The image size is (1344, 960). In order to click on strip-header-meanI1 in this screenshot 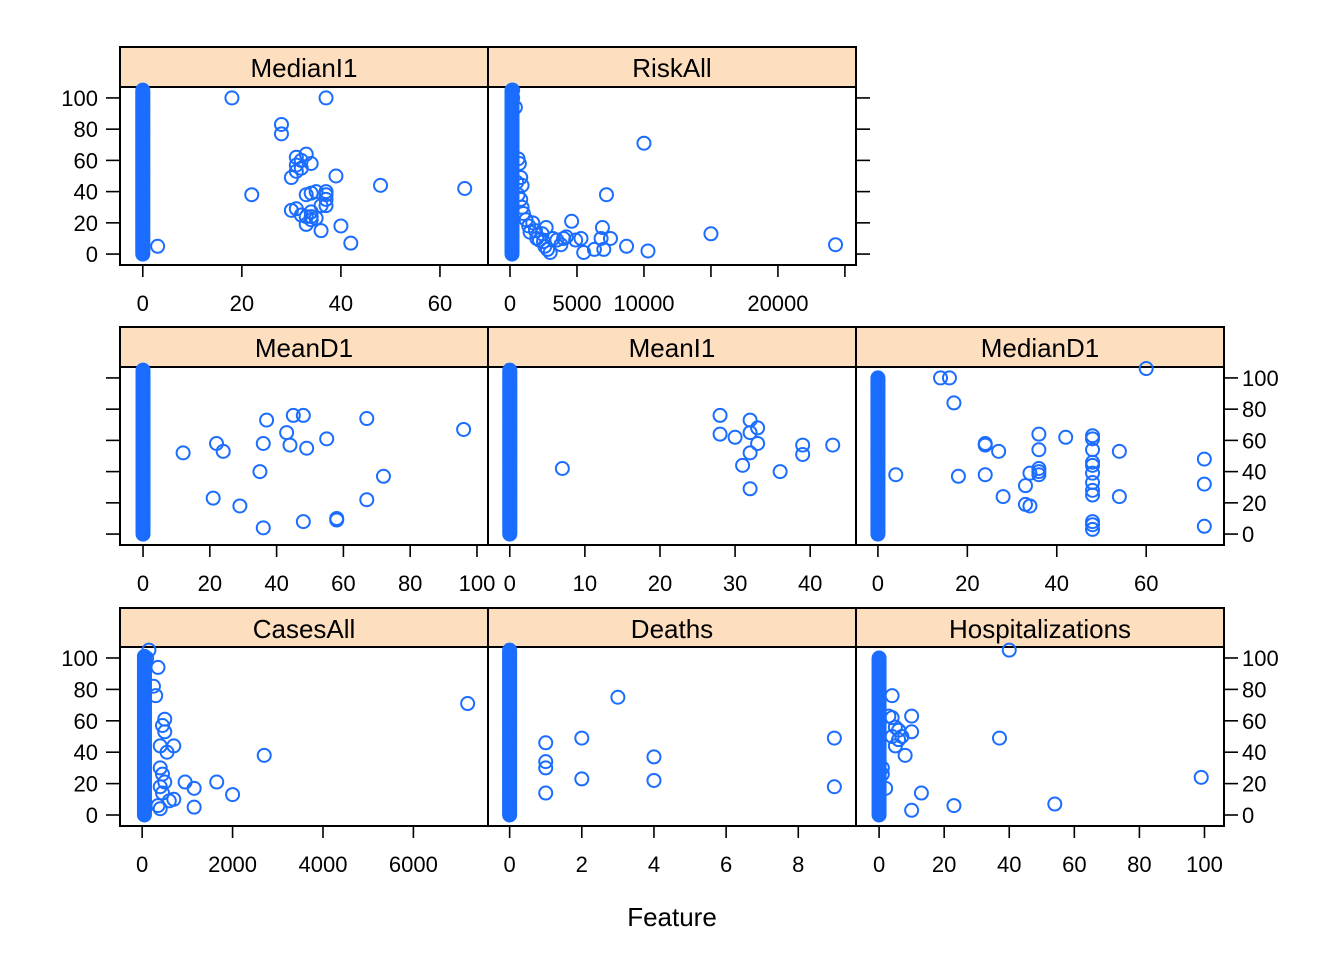, I will do `click(672, 347)`.